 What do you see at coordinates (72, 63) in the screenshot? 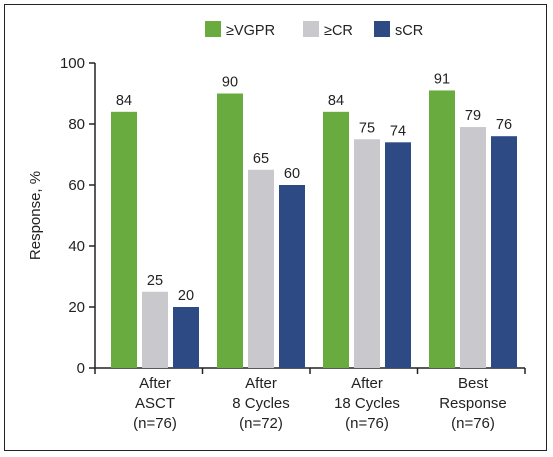
I see `y-tick-label: 100` at bounding box center [72, 63].